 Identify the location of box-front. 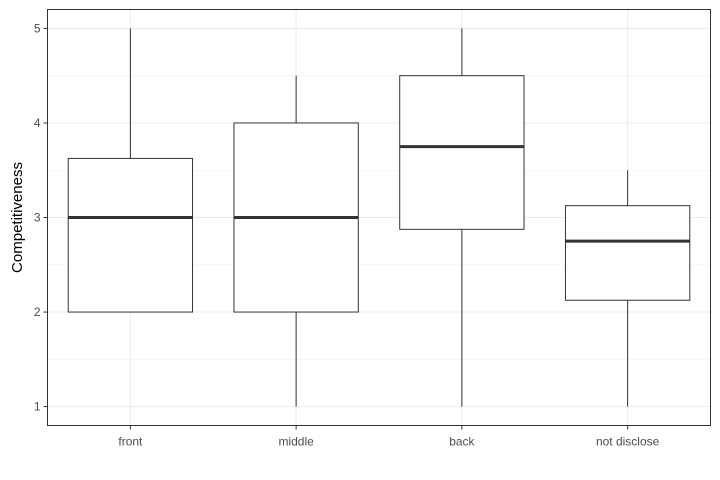
(130, 170).